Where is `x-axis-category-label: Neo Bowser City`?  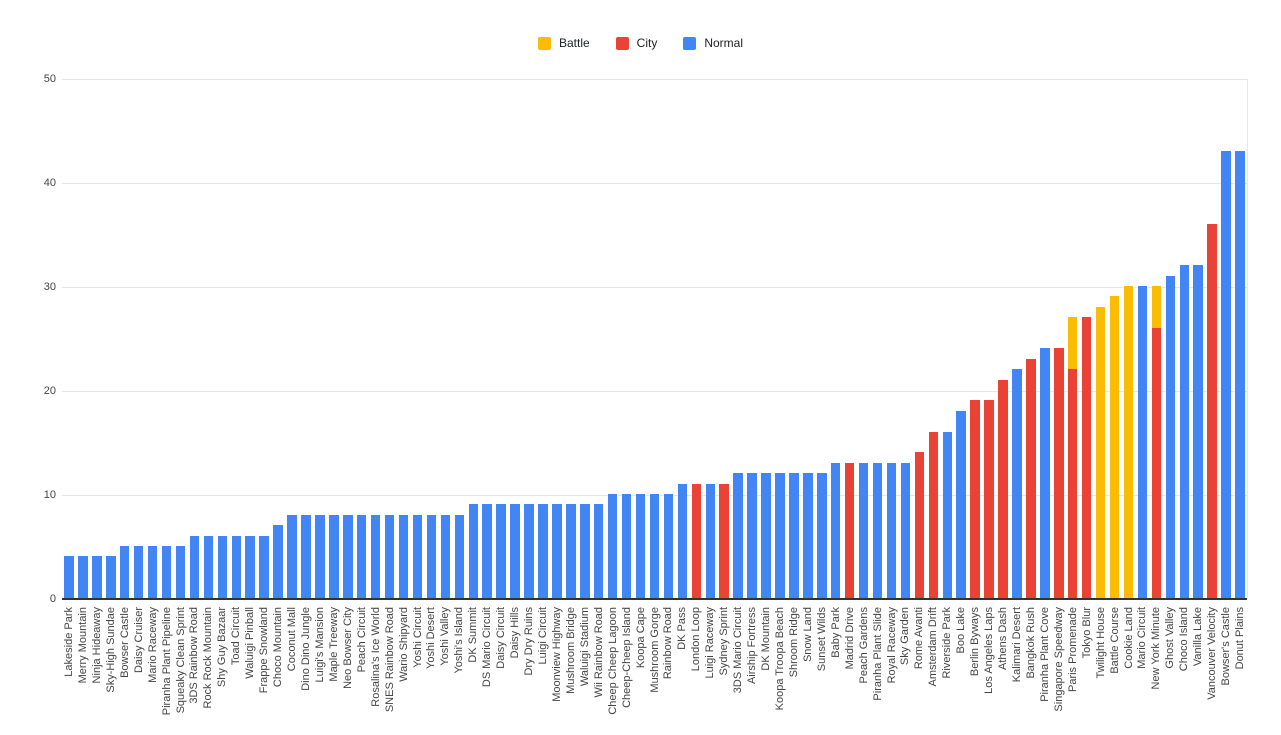 x-axis-category-label: Neo Bowser City is located at coordinates (347, 648).